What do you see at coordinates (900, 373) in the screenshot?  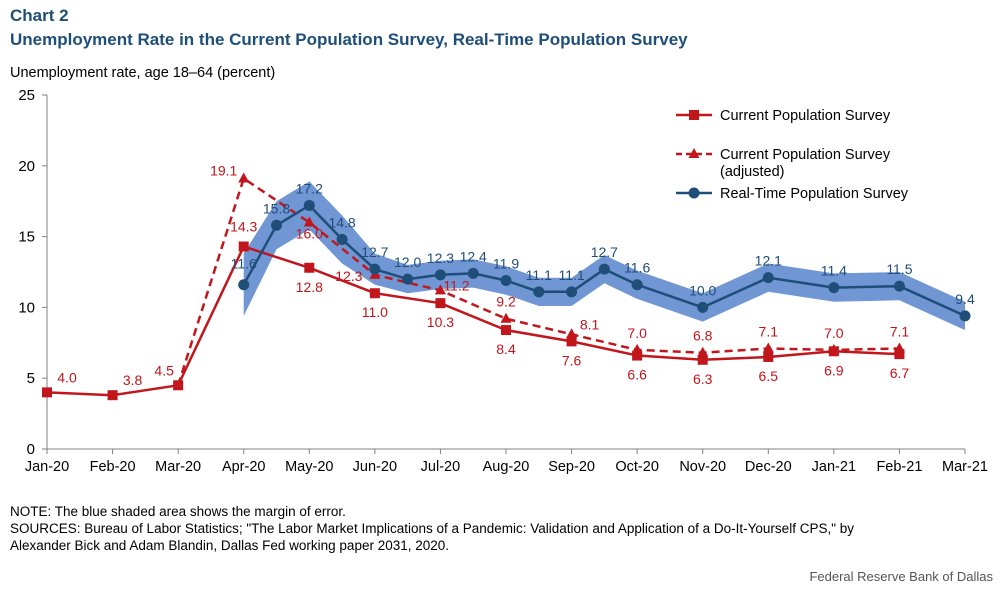 I see `cps-data-label: 6.7` at bounding box center [900, 373].